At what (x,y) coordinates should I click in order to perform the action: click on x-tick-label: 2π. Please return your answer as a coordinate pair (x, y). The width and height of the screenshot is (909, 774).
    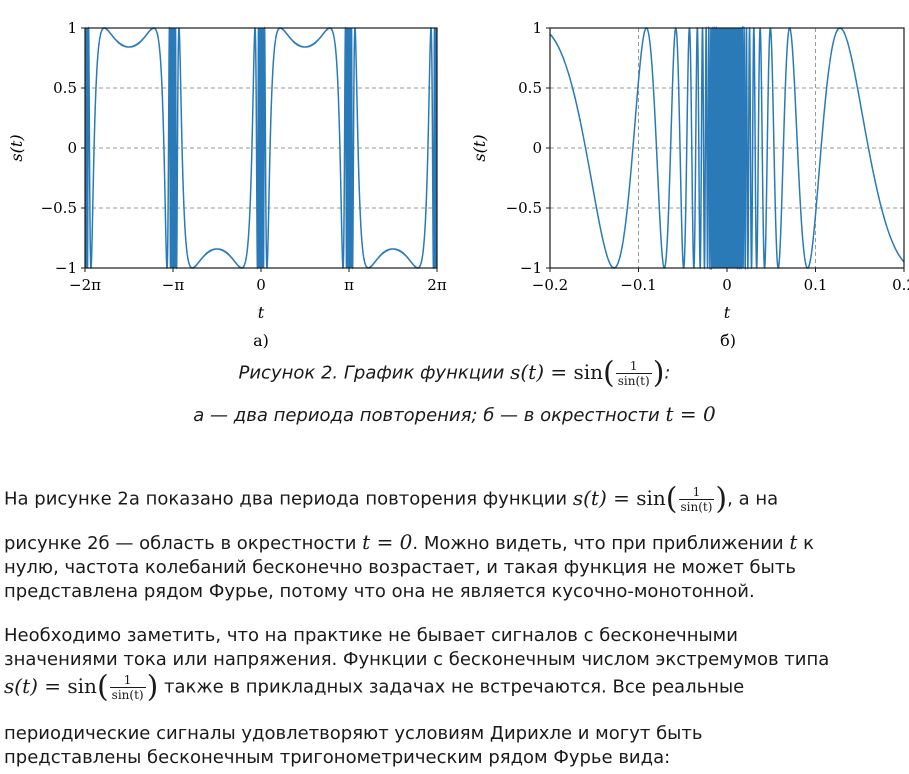
    Looking at the image, I should click on (437, 285).